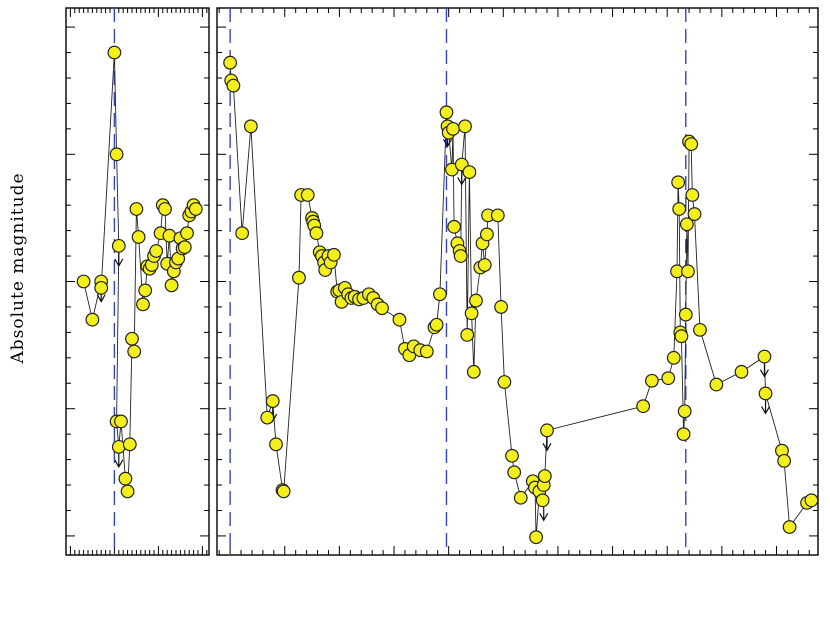 The width and height of the screenshot is (830, 620). Describe the element at coordinates (18, 268) in the screenshot. I see `y-axis-label: Absolute magnitude` at that location.